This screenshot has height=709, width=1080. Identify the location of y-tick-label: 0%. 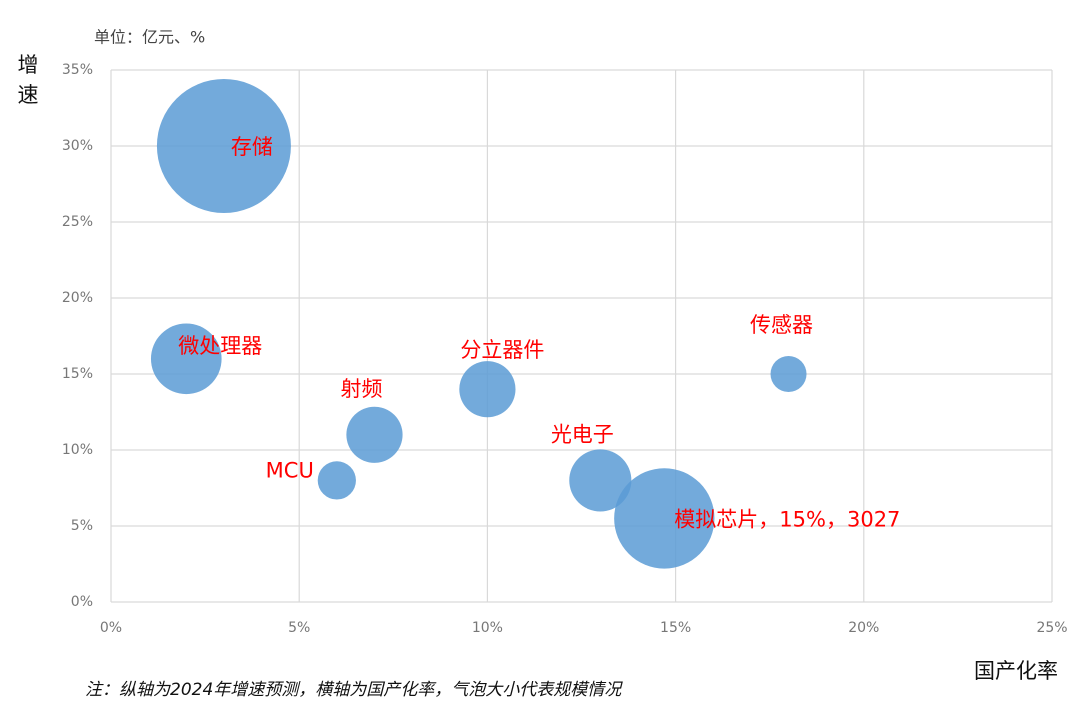
(82, 602).